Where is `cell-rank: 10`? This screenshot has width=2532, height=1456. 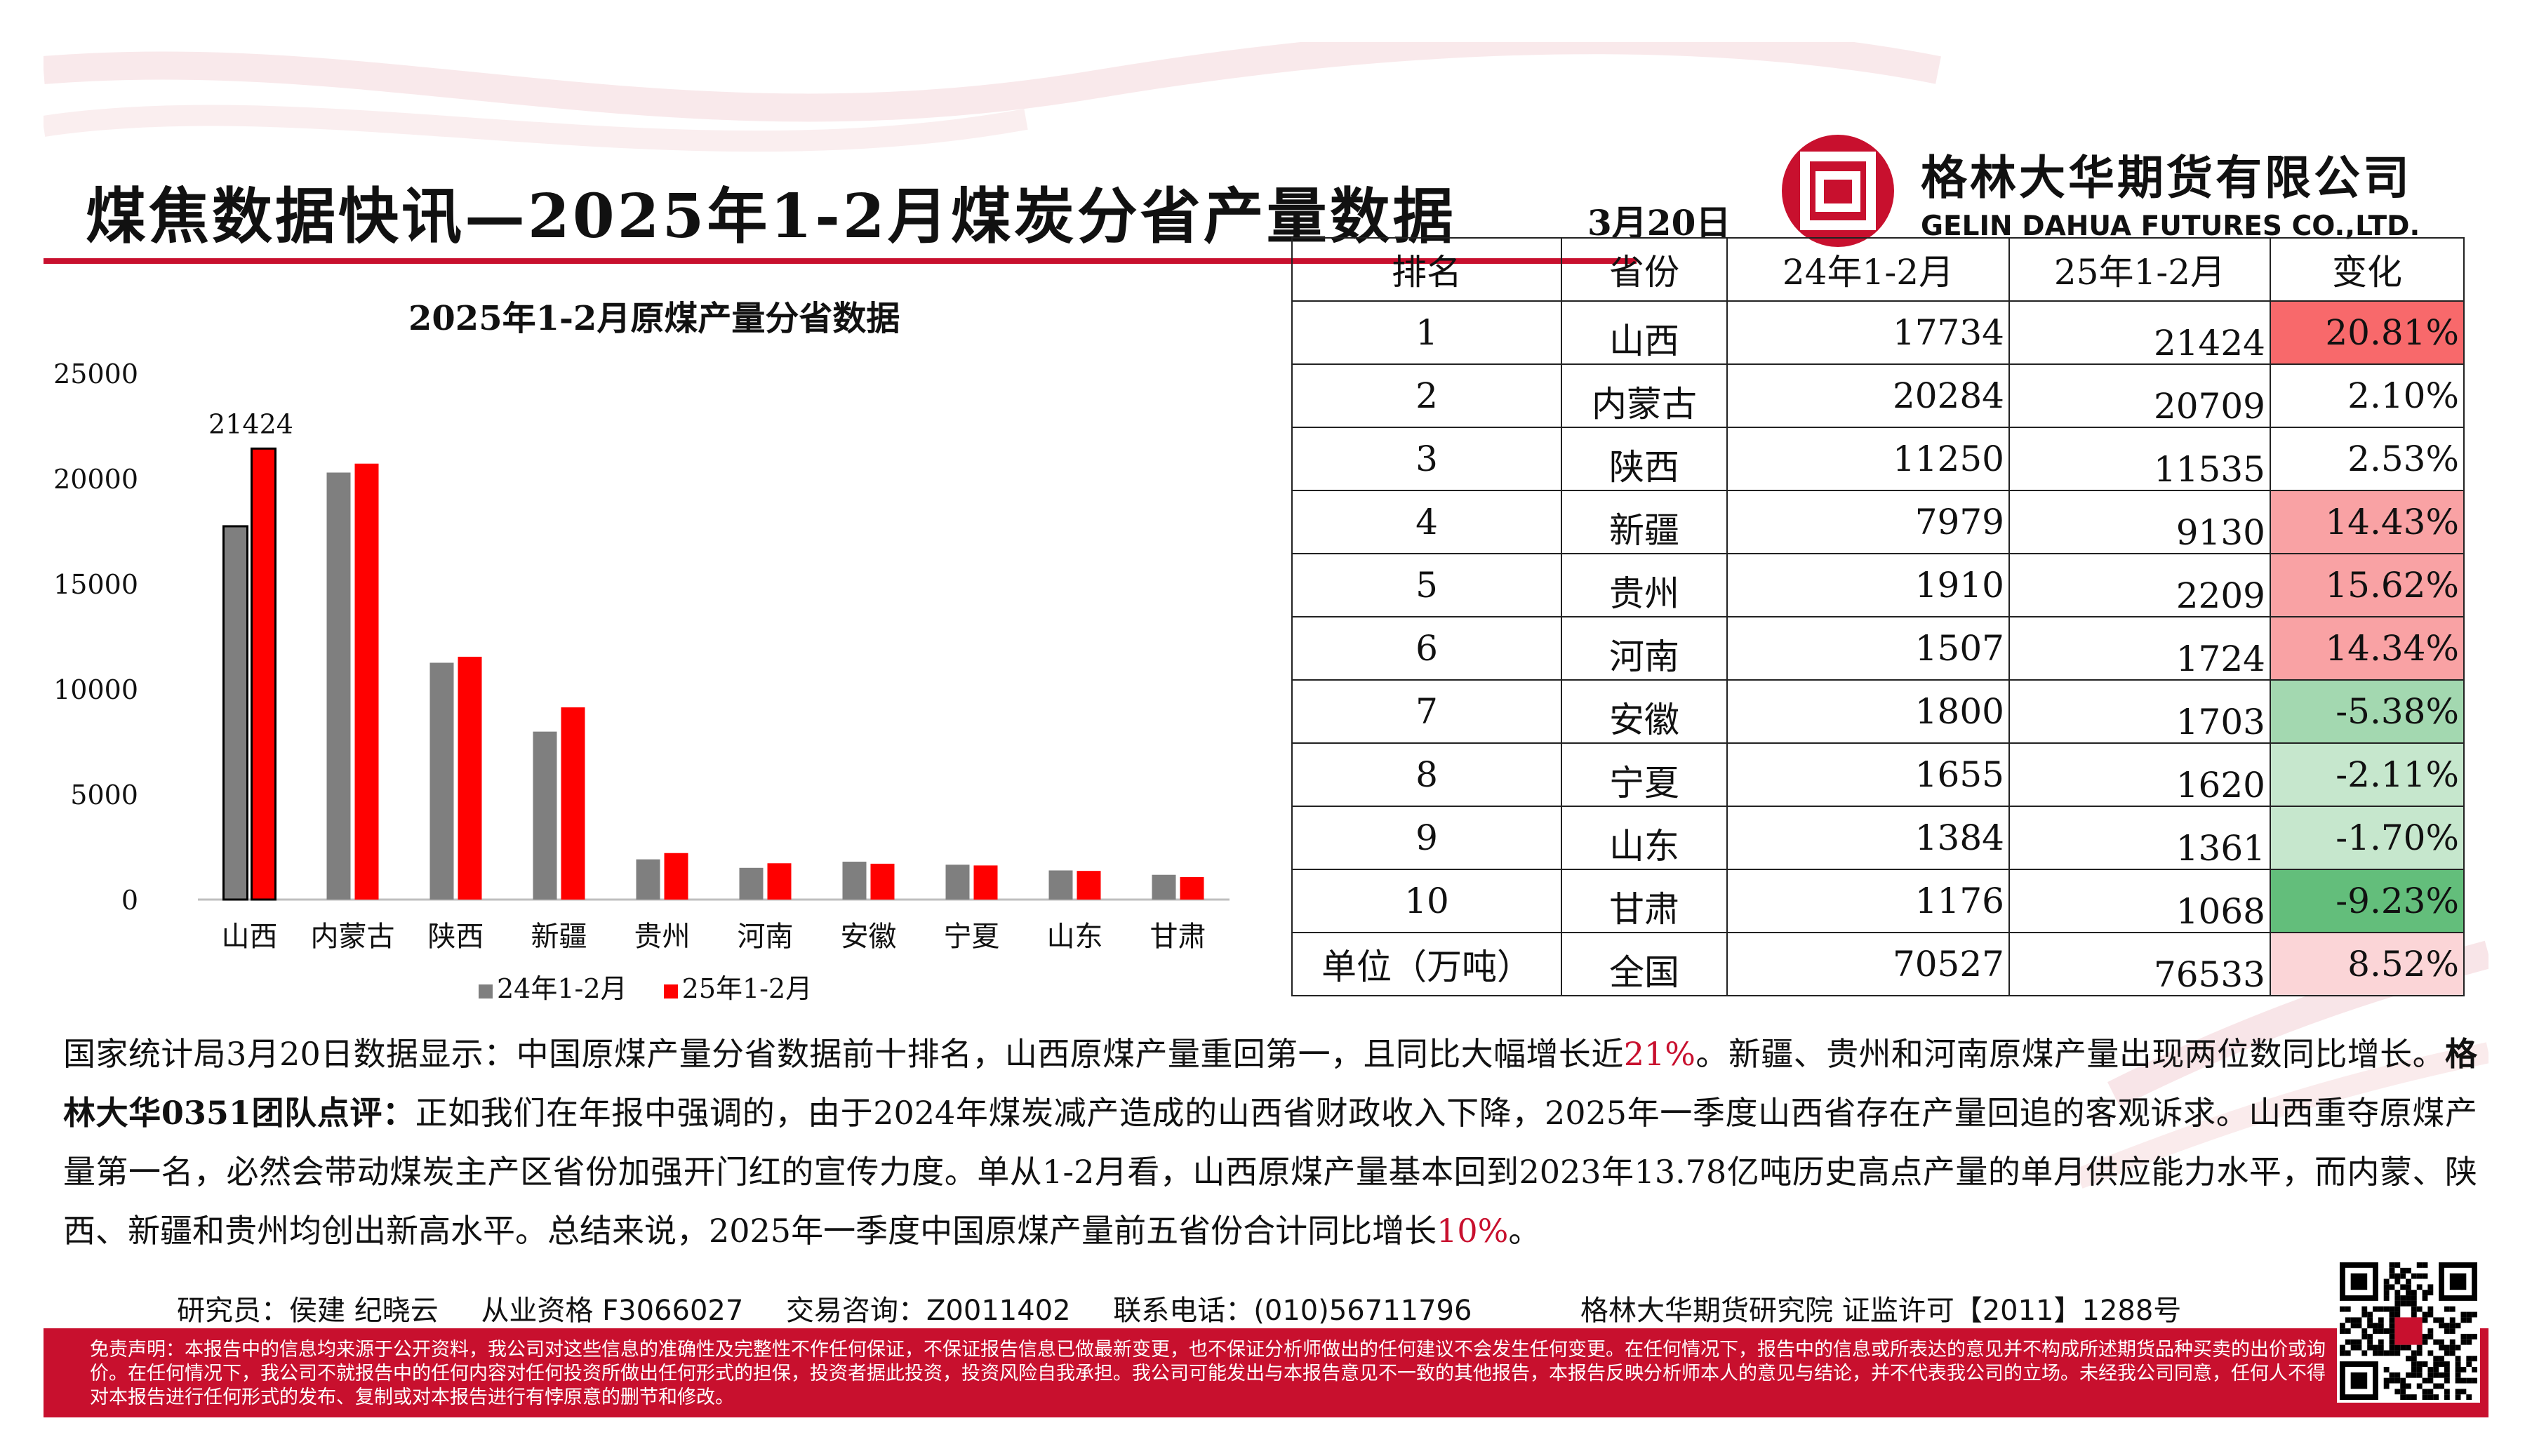
cell-rank: 10 is located at coordinates (1426, 901).